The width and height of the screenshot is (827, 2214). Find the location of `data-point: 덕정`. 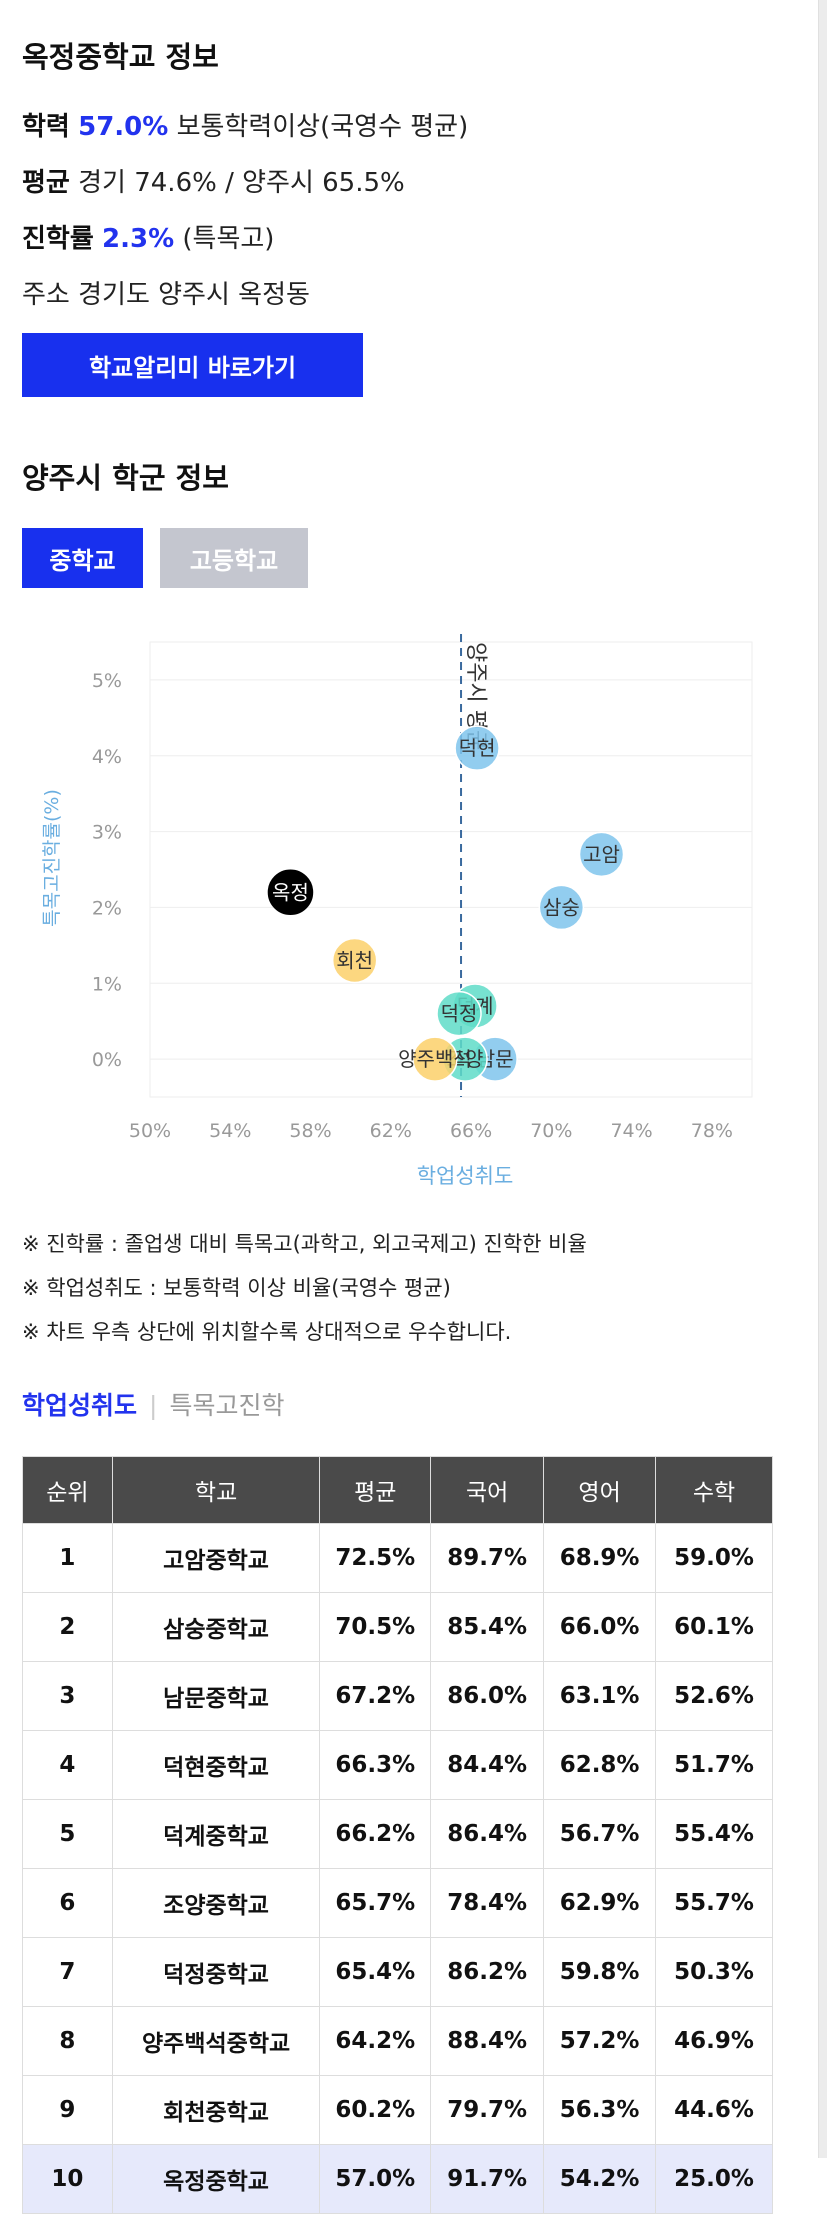

data-point: 덕정 is located at coordinates (459, 1013).